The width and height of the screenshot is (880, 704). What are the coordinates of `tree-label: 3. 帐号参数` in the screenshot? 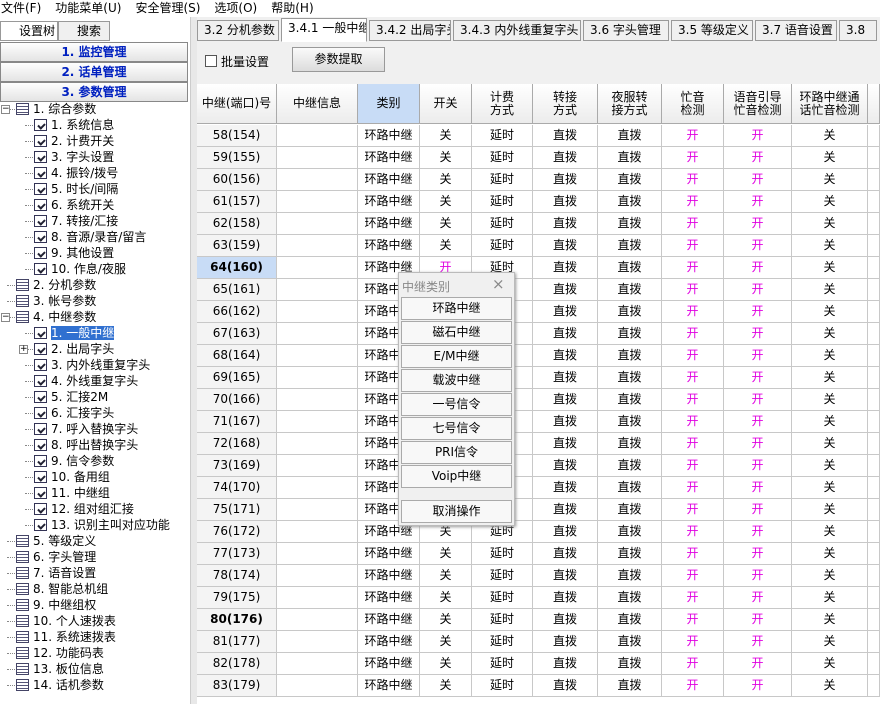 It's located at (65, 301).